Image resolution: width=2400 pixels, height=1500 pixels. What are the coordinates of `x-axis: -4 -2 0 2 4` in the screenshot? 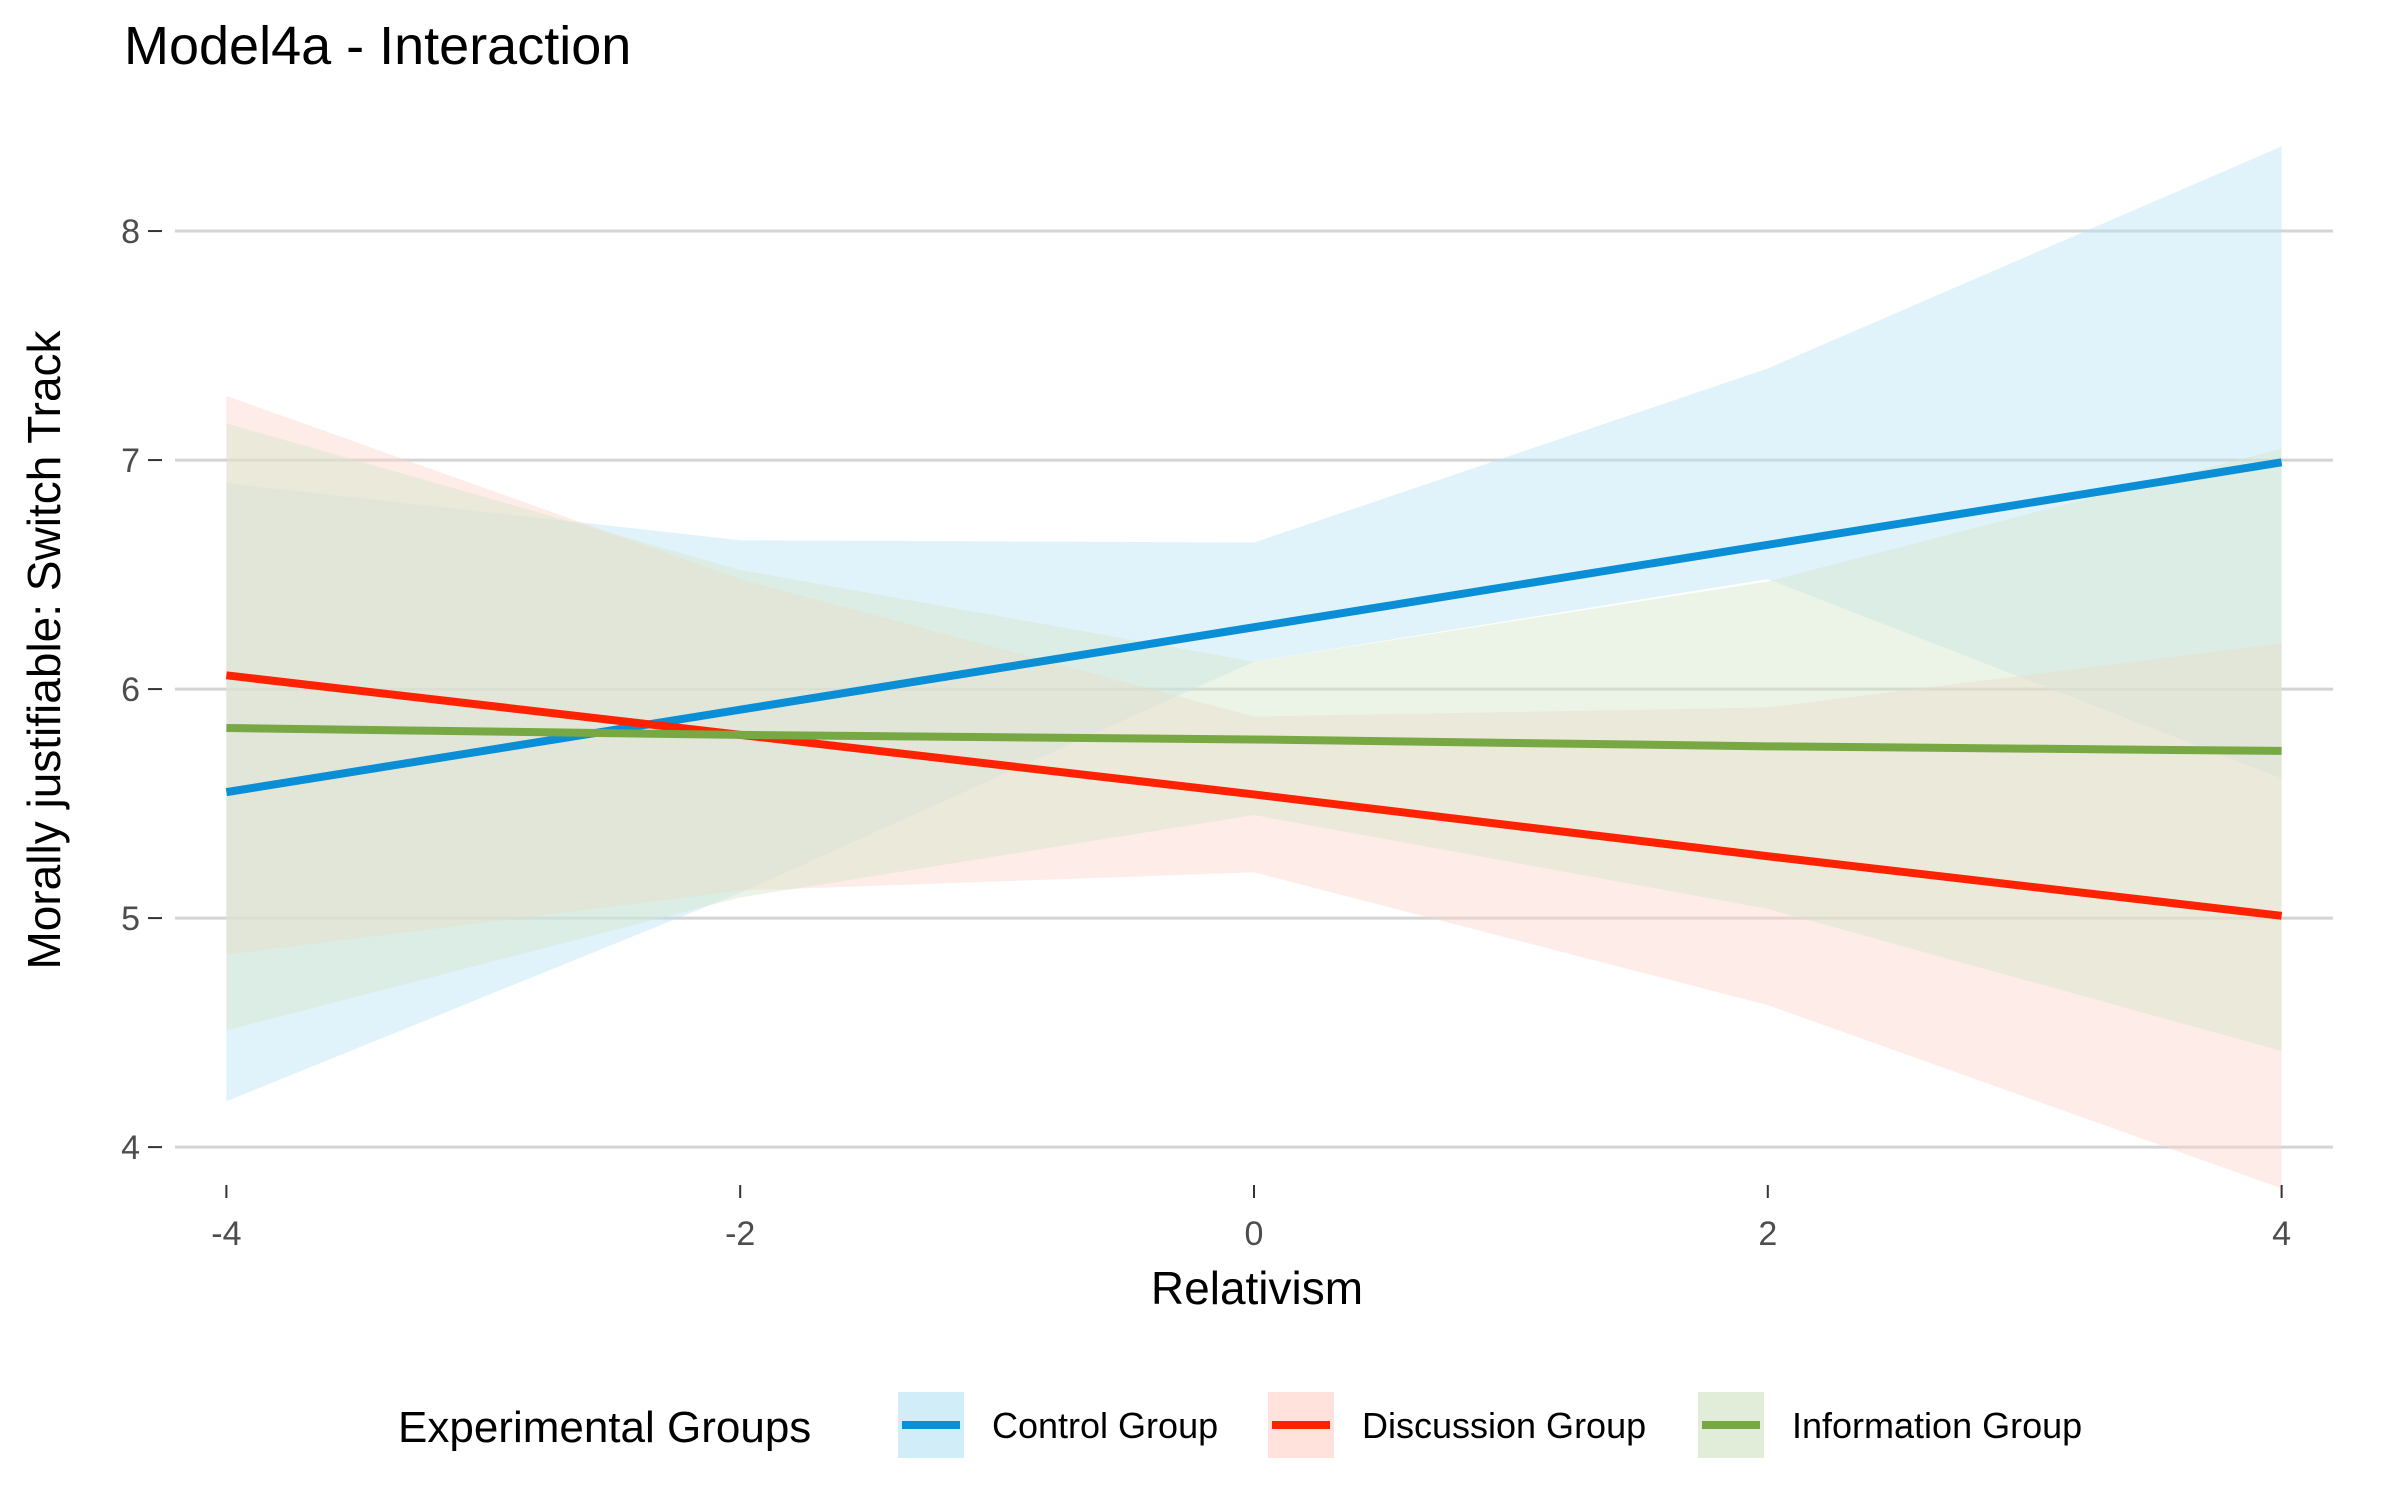 It's located at (1251, 1219).